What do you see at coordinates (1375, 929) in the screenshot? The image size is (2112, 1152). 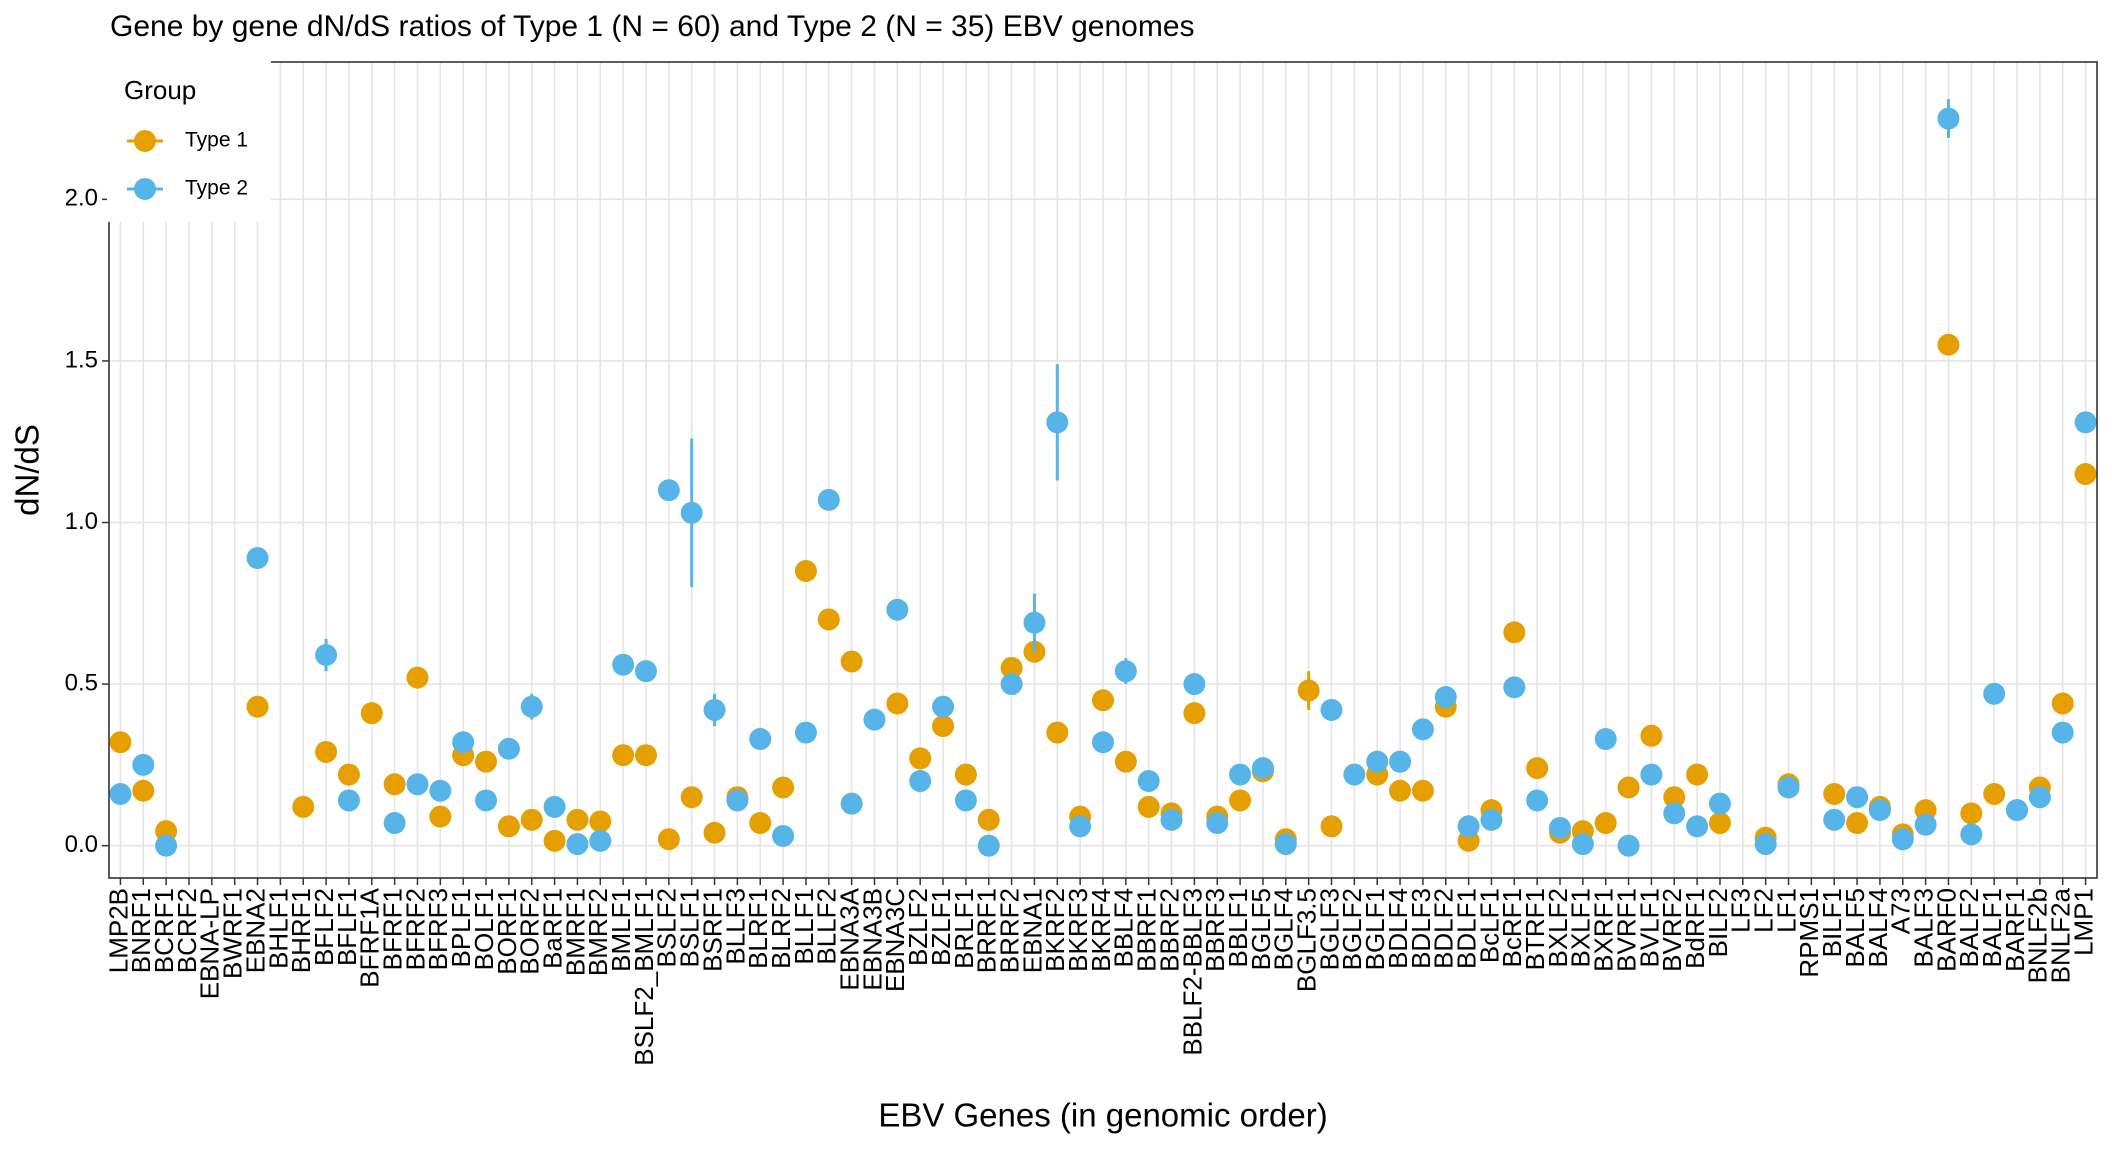 I see `x-tick-label: BGLF1` at bounding box center [1375, 929].